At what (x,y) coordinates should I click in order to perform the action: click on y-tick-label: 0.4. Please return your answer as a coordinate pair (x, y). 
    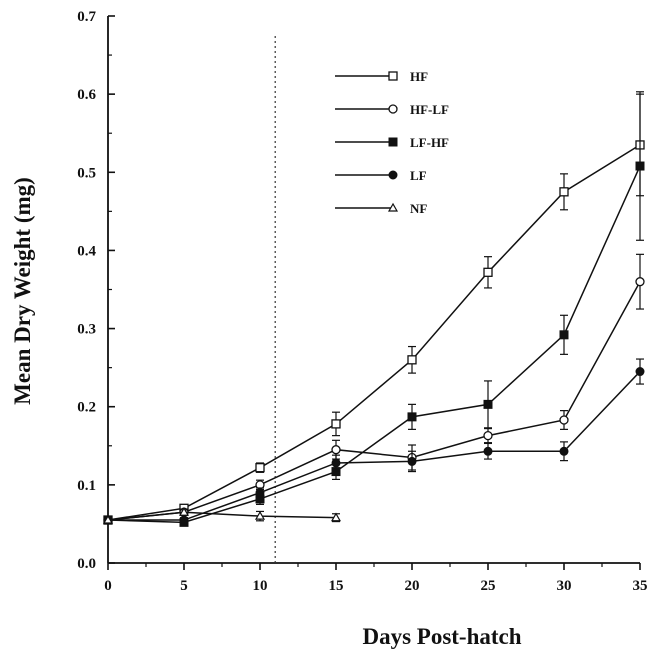
    Looking at the image, I should click on (86, 251).